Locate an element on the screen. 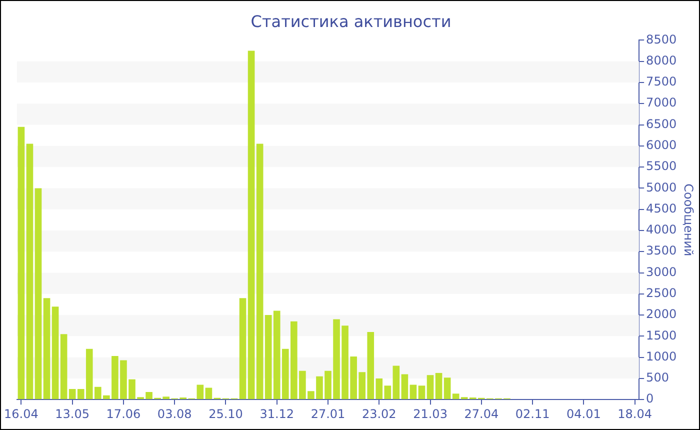  x-tick-label: 18.04 is located at coordinates (635, 413).